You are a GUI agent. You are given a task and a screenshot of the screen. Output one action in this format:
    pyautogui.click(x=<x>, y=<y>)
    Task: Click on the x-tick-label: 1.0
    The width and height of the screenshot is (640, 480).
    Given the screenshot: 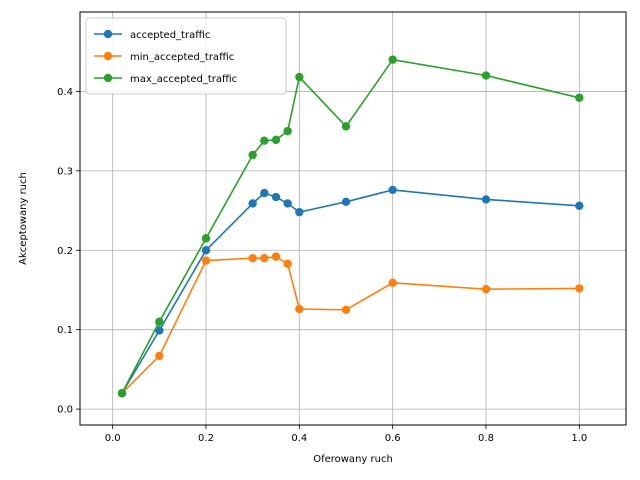 What is the action you would take?
    pyautogui.click(x=579, y=438)
    